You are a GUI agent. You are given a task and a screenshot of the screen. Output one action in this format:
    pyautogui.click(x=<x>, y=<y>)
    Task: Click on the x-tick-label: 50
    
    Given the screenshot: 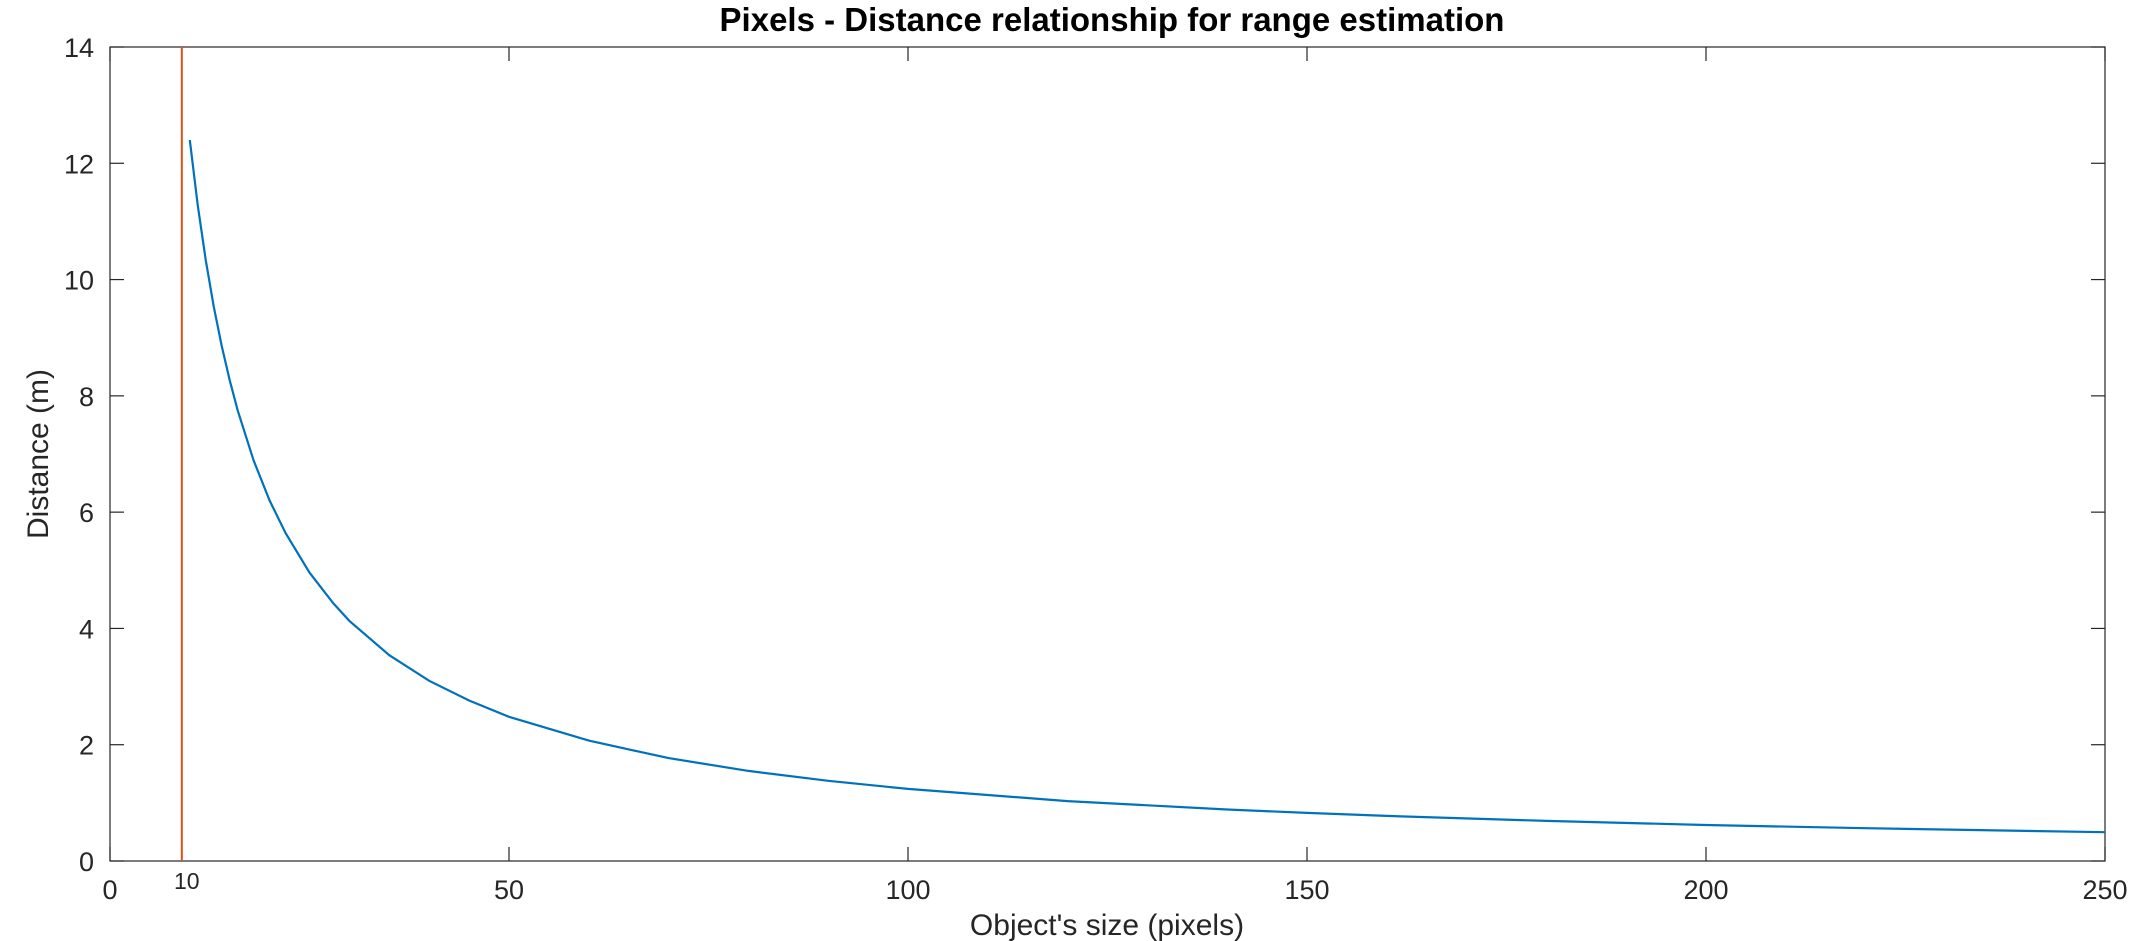 What is the action you would take?
    pyautogui.click(x=509, y=890)
    